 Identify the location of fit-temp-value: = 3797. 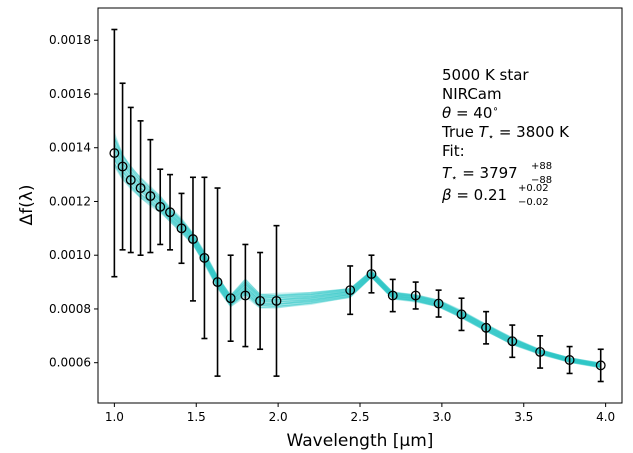
(487, 173).